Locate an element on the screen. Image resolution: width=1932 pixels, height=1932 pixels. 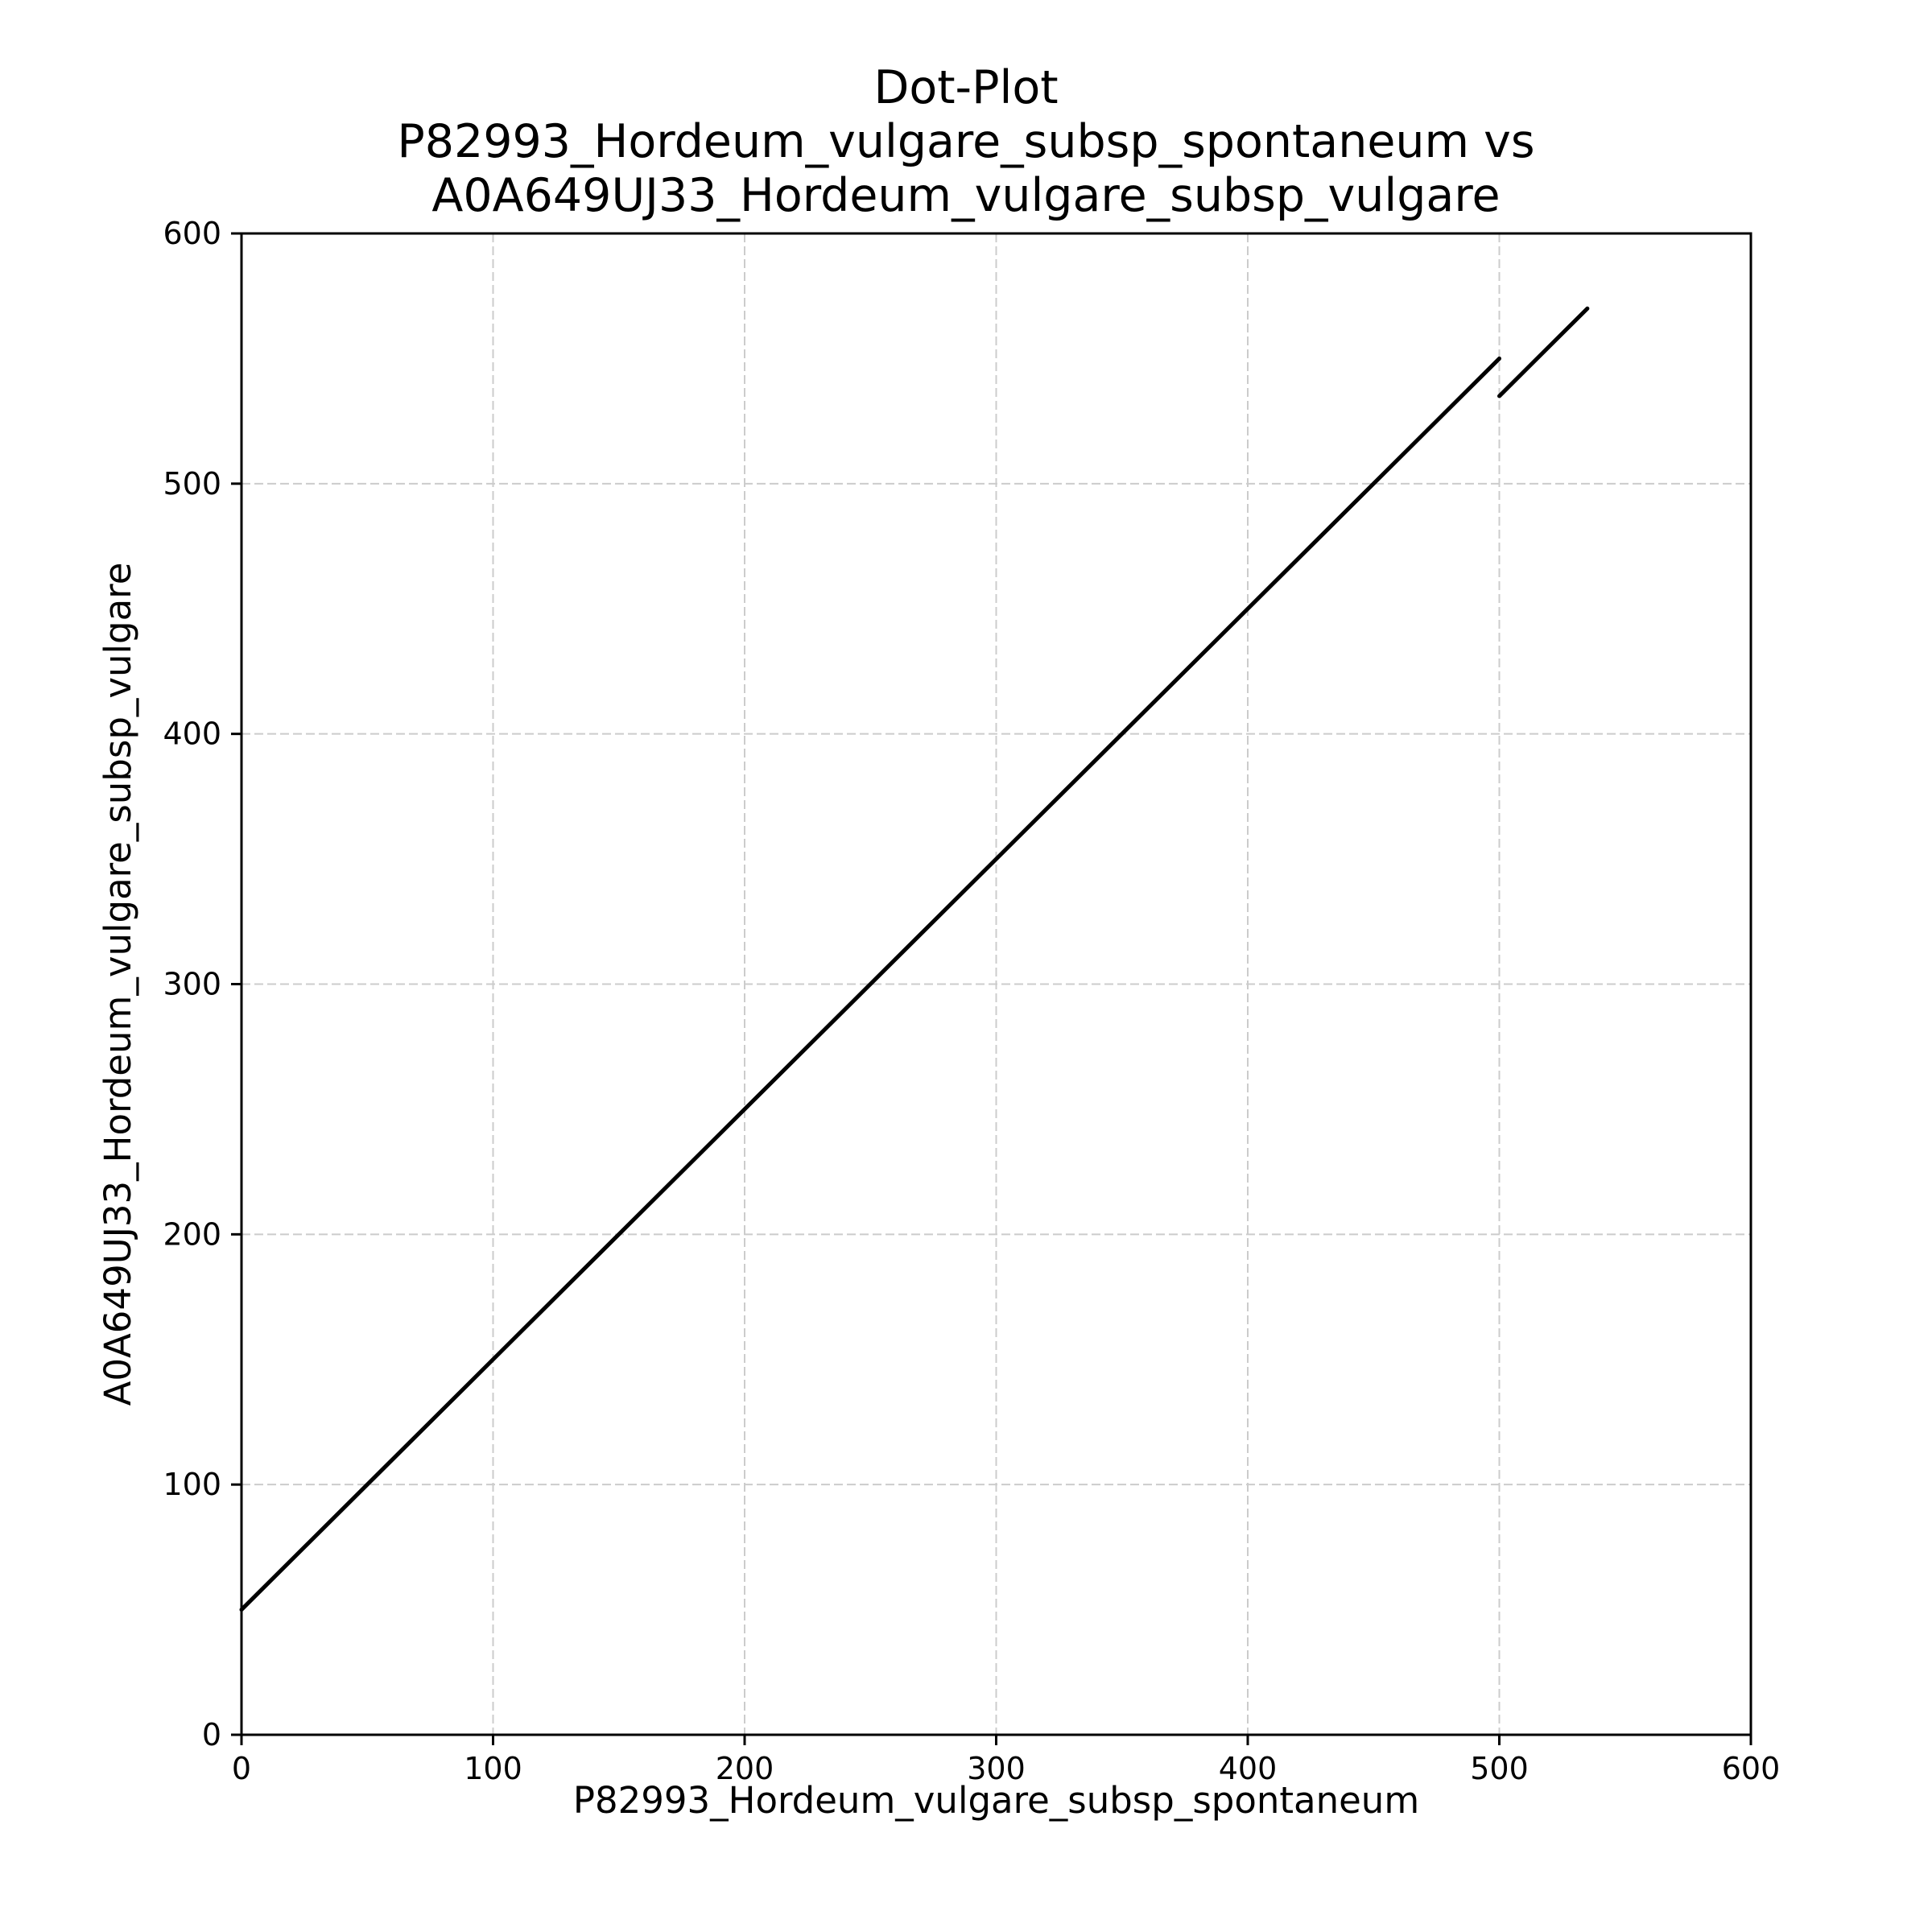
x-tick-label: 0 is located at coordinates (242, 1769).